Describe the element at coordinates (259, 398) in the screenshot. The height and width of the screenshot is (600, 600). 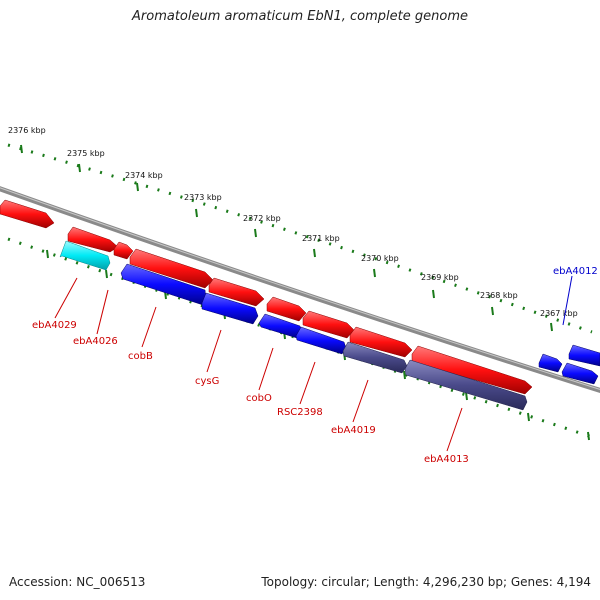
I see `gene-label: cobO` at that location.